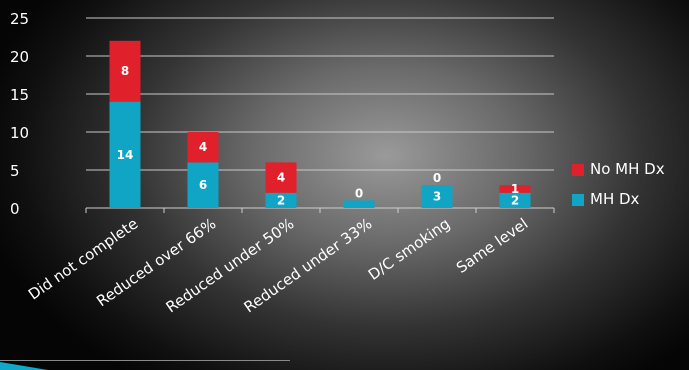 This screenshot has width=689, height=370. I want to click on legend-label-mh-dx: MH Dx, so click(615, 199).